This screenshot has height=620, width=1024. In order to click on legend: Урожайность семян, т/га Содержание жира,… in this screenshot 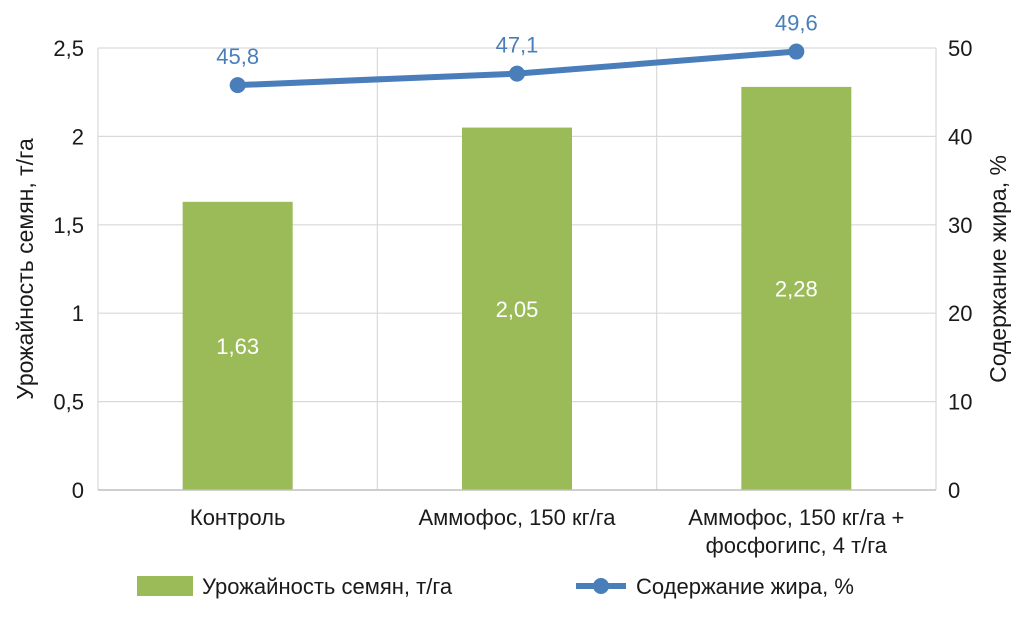, I will do `click(495, 586)`.